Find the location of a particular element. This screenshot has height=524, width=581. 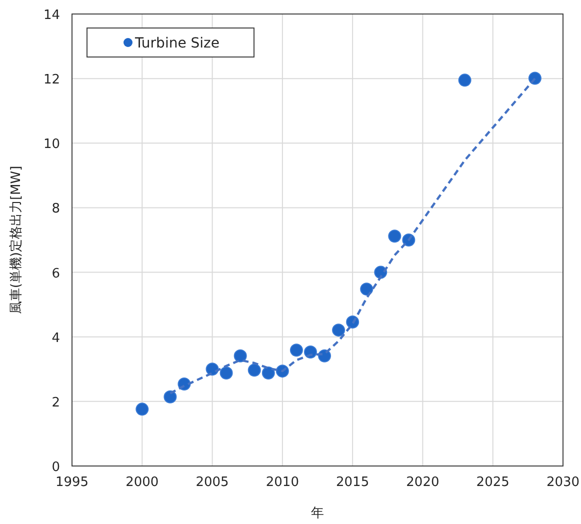

y-tick-label: 4 is located at coordinates (56, 338).